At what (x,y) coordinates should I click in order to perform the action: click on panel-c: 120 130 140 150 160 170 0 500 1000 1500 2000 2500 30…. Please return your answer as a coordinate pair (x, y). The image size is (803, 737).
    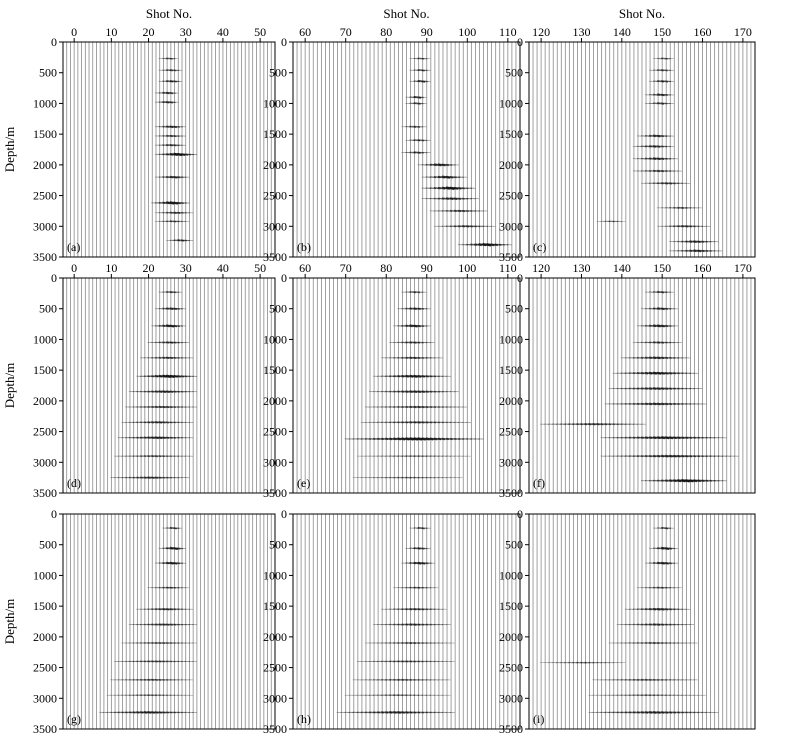
    Looking at the image, I should click on (627, 135).